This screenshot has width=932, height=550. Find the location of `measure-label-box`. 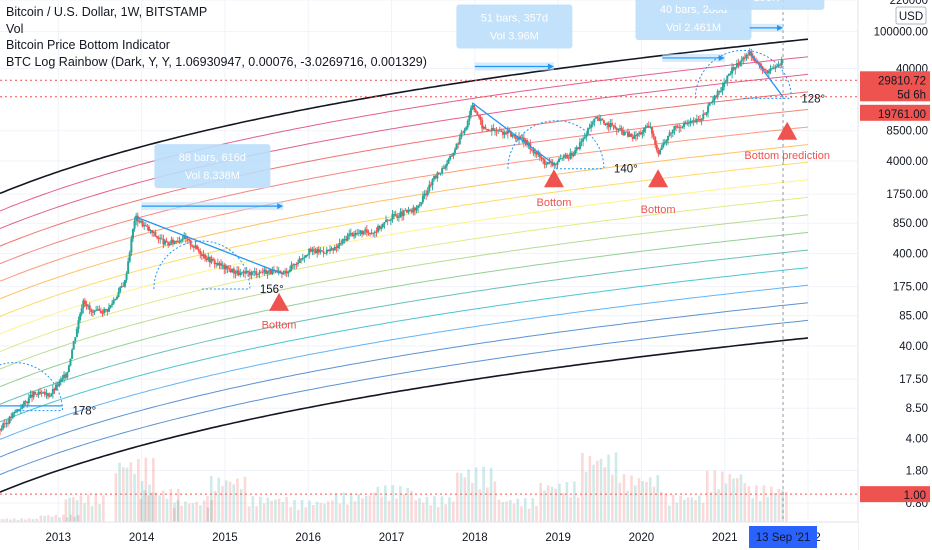

measure-label-box is located at coordinates (766, 5).